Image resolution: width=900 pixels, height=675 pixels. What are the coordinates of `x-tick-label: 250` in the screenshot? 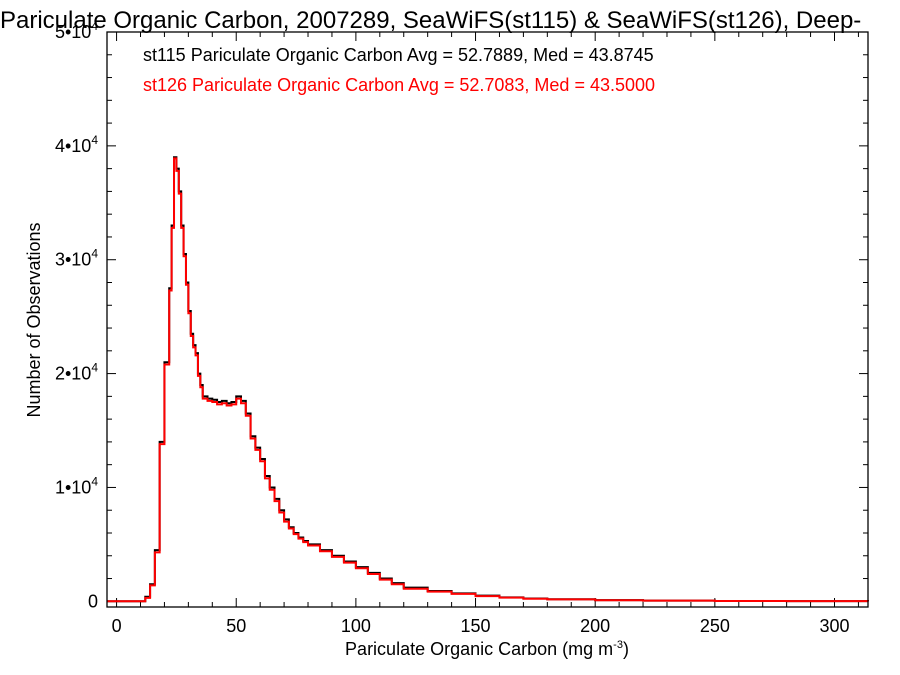 It's located at (715, 626).